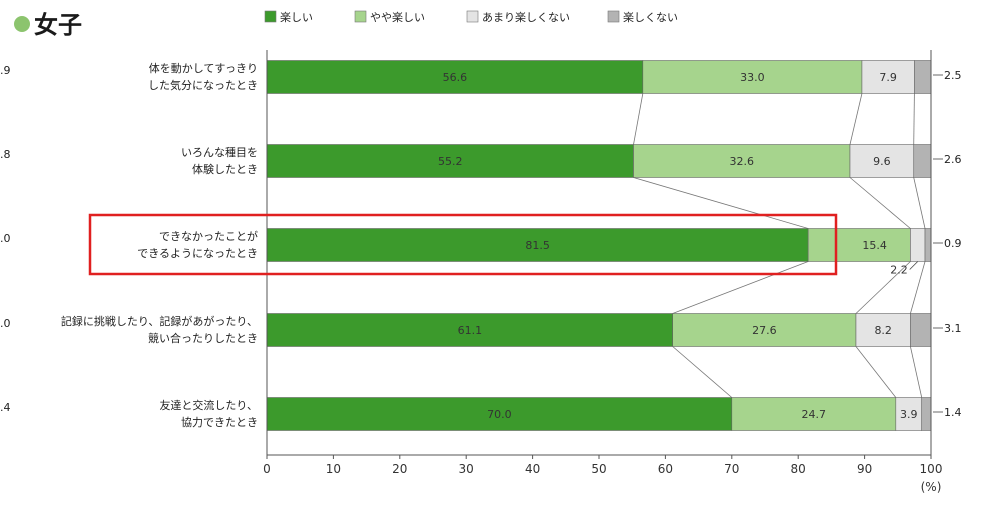  I want to click on side-value-label: 2.5, so click(953, 75).